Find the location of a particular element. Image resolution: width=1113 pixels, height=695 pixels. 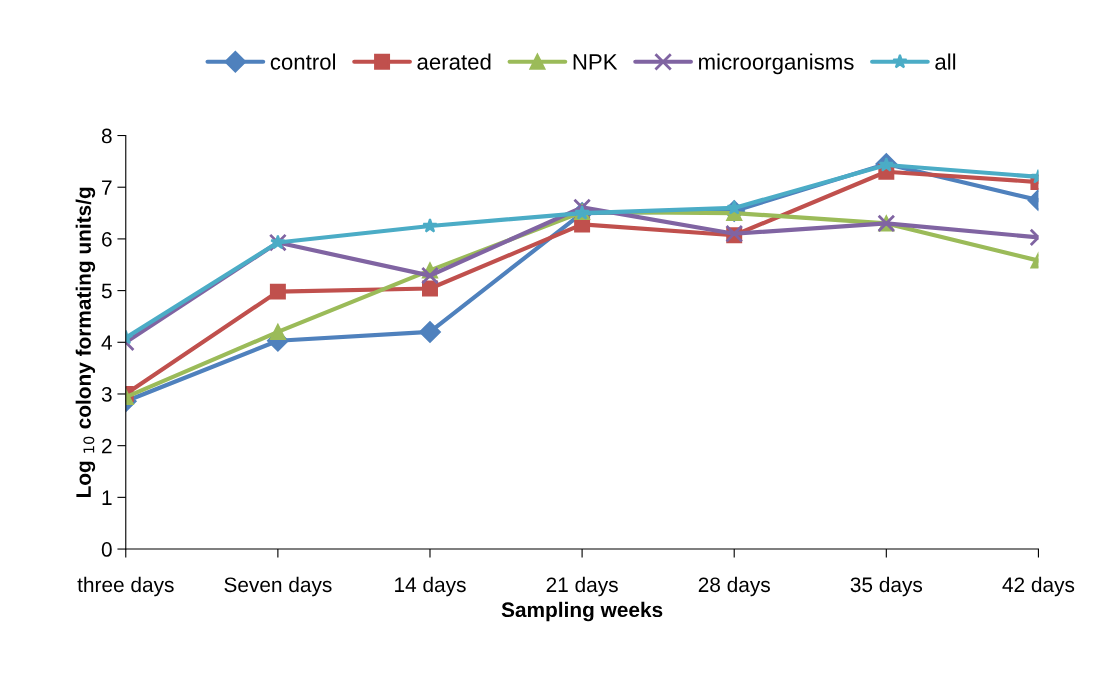

x-tick-label: 35 days is located at coordinates (886, 586).